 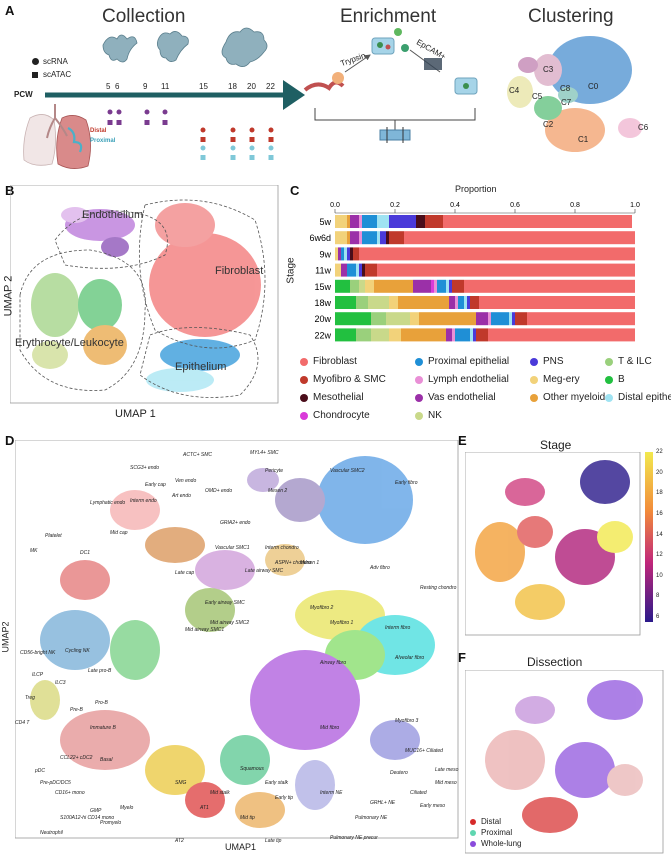 I want to click on legend-scatac: scATAC, so click(x=51, y=74).